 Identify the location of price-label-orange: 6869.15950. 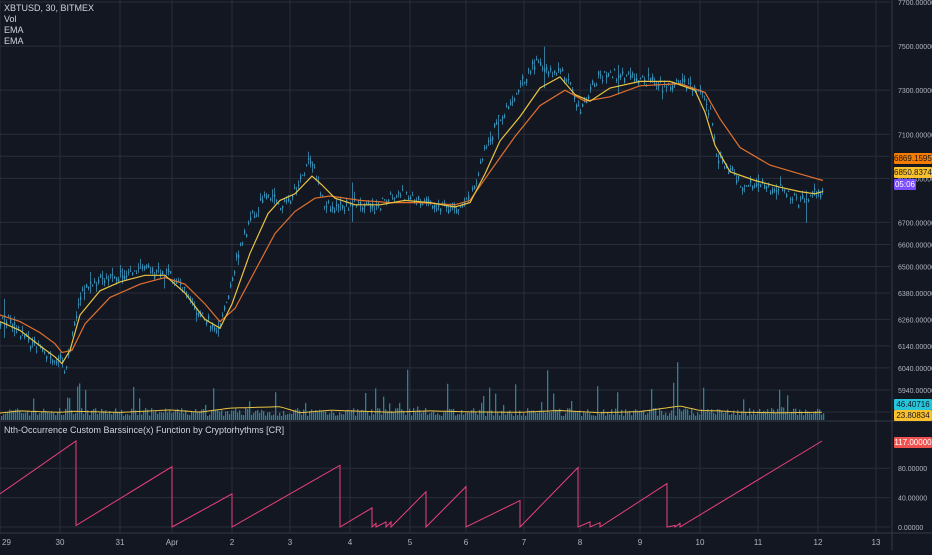
(913, 158).